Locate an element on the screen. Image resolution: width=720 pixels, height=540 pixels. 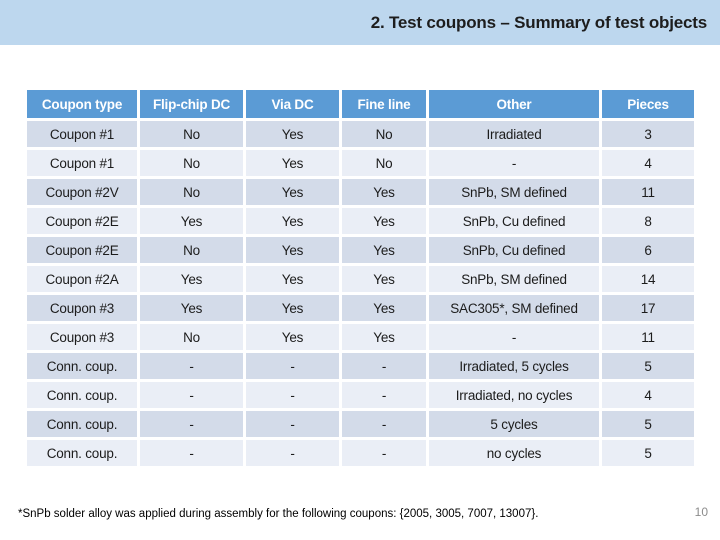
table-cell: 17 is located at coordinates (648, 308).